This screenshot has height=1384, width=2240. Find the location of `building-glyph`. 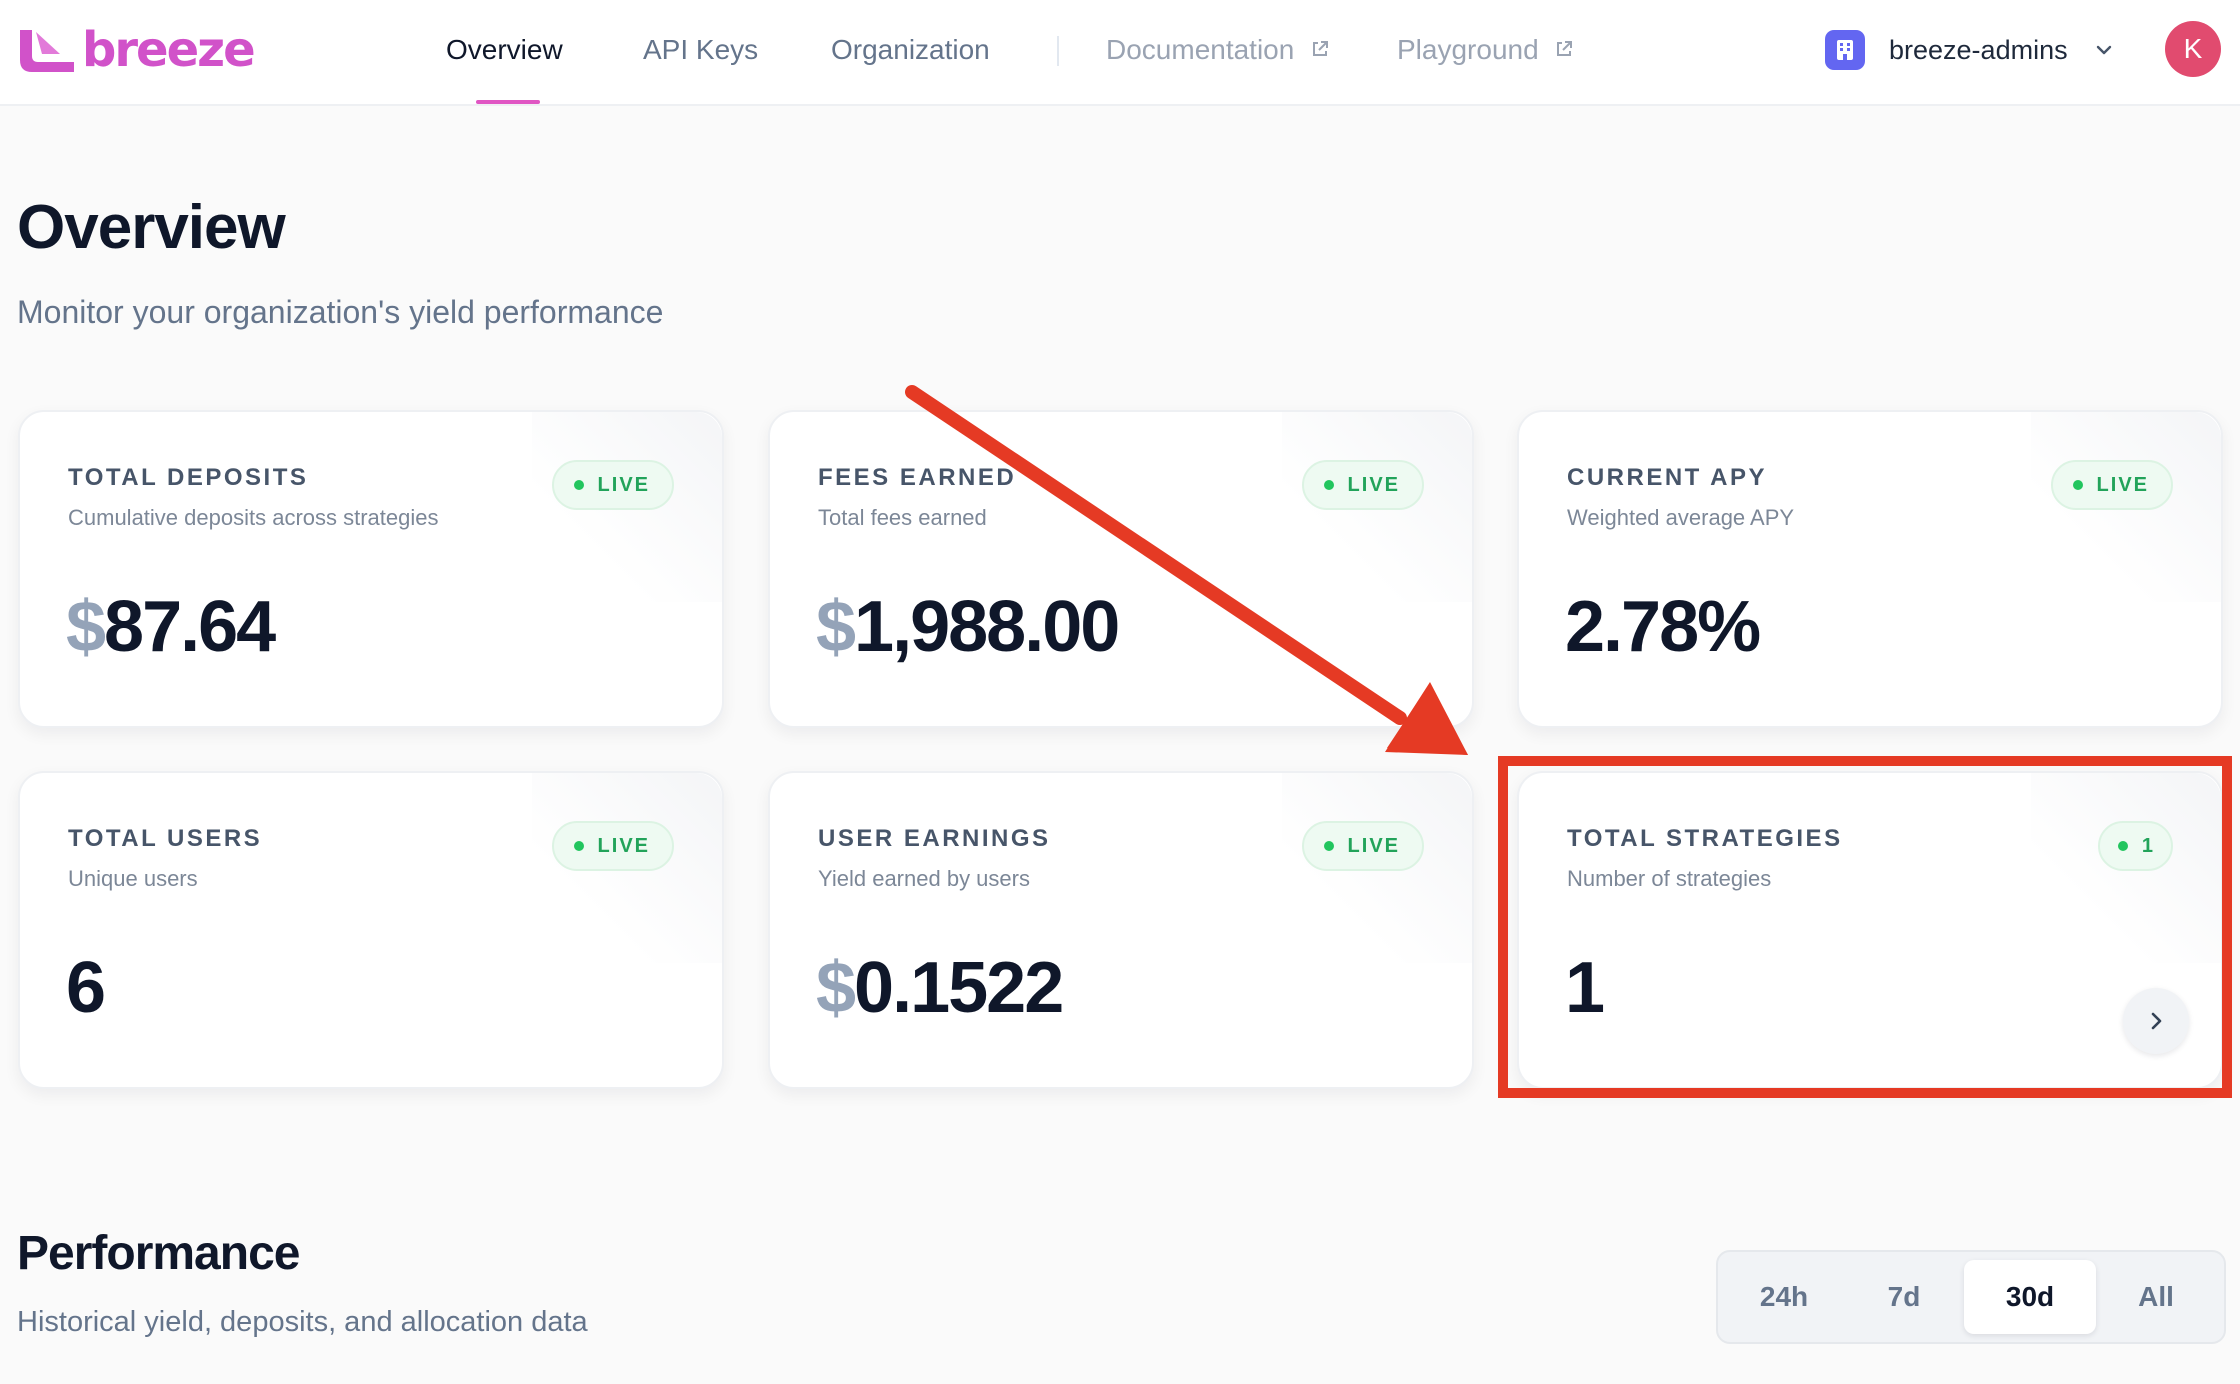

building-glyph is located at coordinates (1845, 50).